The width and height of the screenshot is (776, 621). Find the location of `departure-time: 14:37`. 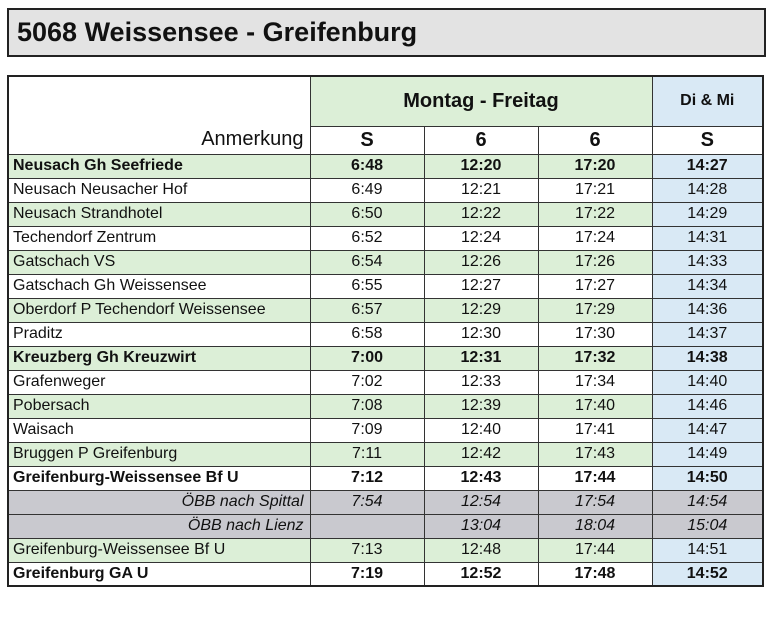

departure-time: 14:37 is located at coordinates (707, 334).